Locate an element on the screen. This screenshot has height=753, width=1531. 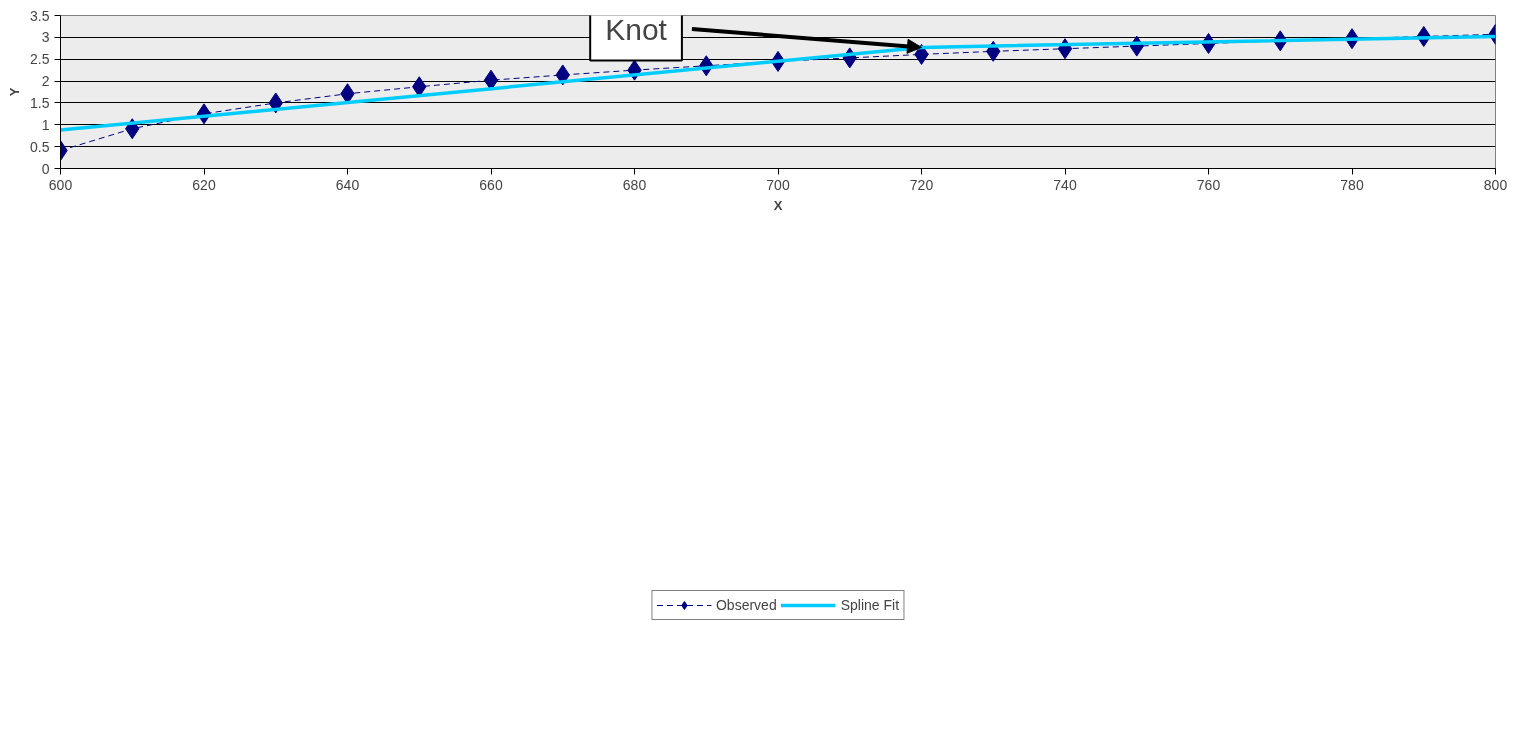
x-tick-label: 760 is located at coordinates (1208, 184).